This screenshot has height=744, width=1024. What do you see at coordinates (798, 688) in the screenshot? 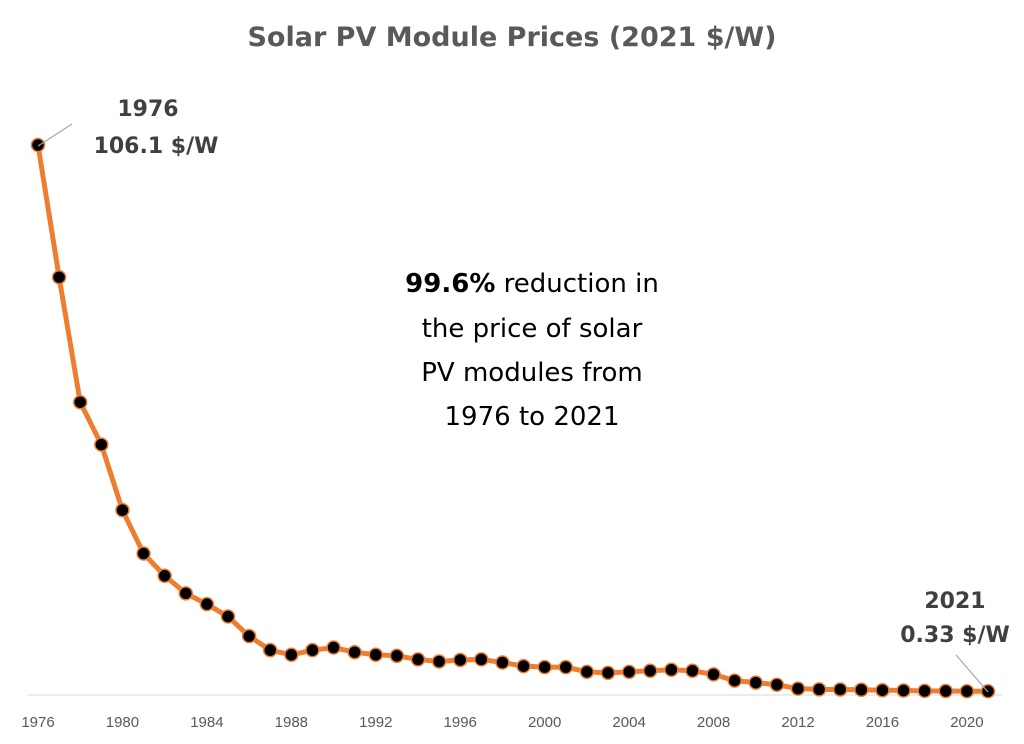
I see `data-point-2012` at bounding box center [798, 688].